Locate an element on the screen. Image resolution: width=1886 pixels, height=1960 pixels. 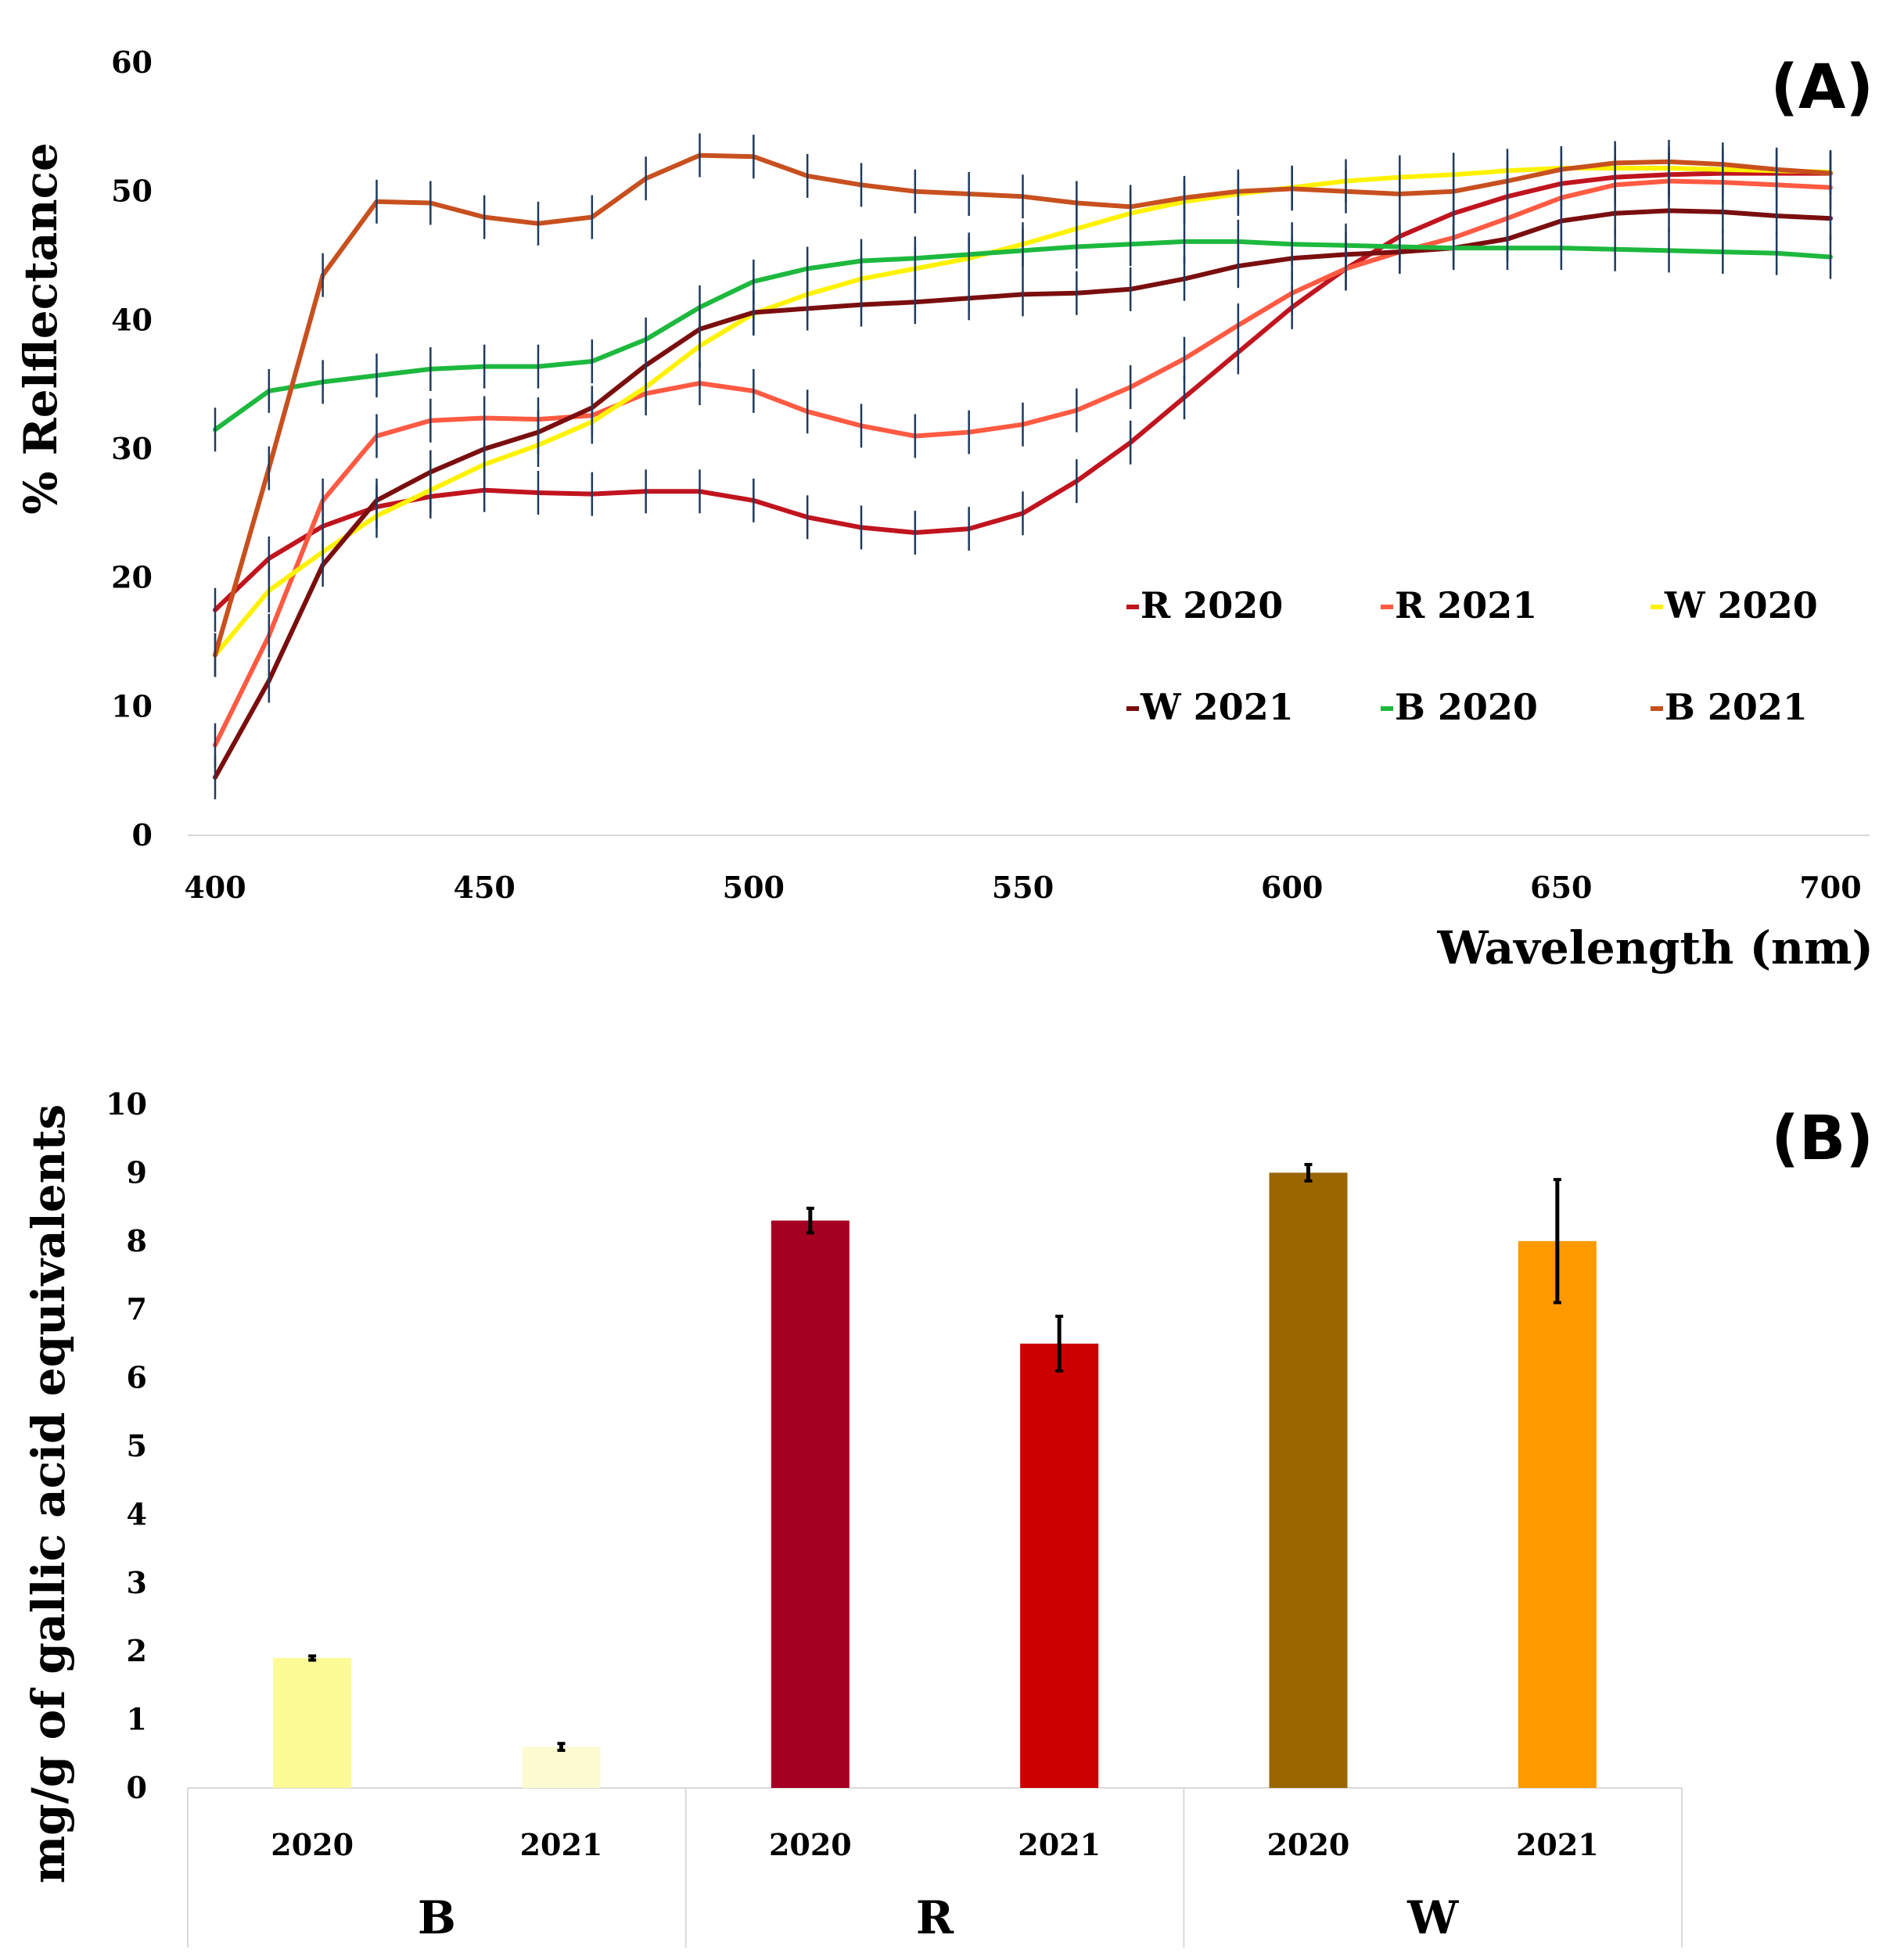
legend-item: B 2020 is located at coordinates (1459, 707).